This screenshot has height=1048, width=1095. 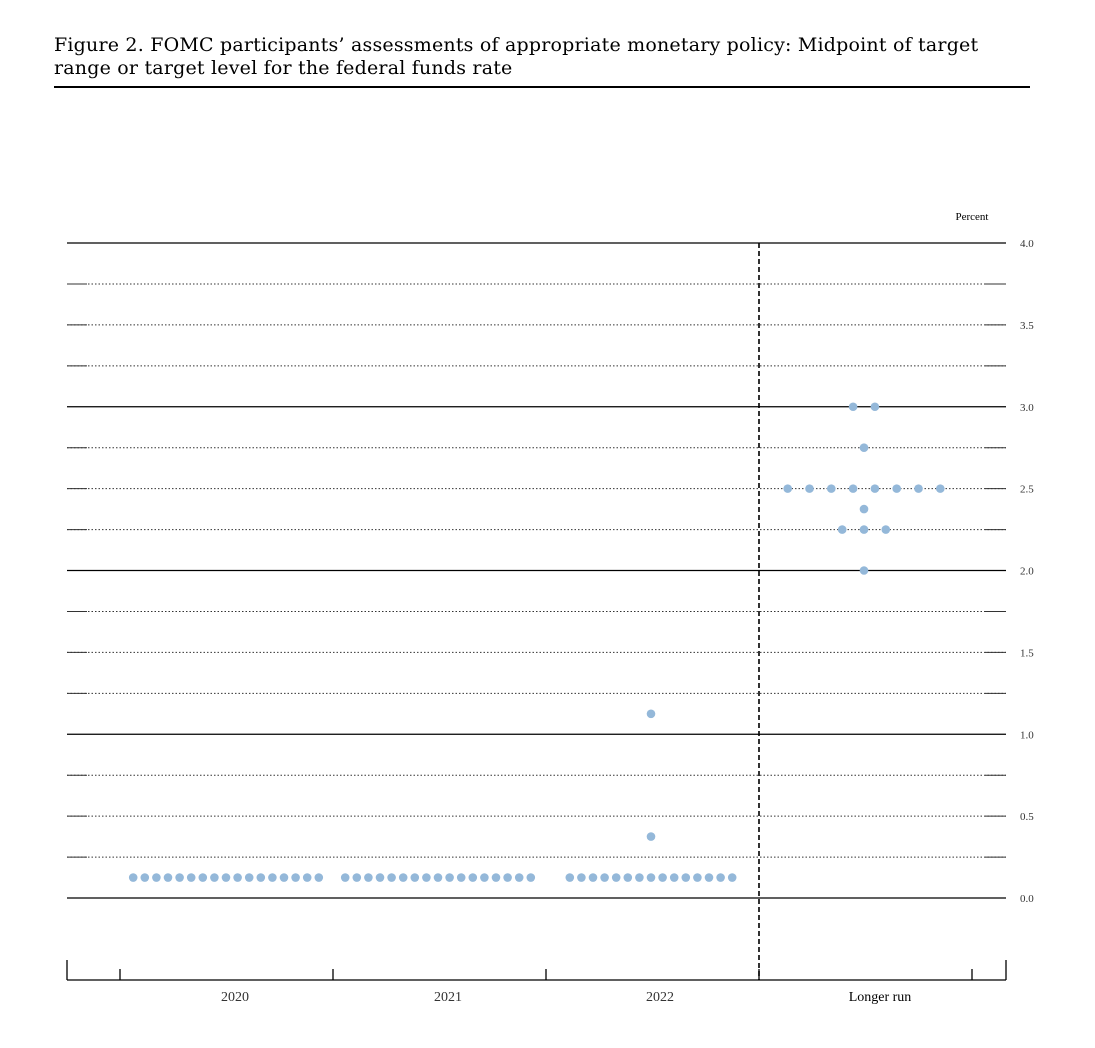 I want to click on x-tick-label: 2020, so click(x=235, y=997).